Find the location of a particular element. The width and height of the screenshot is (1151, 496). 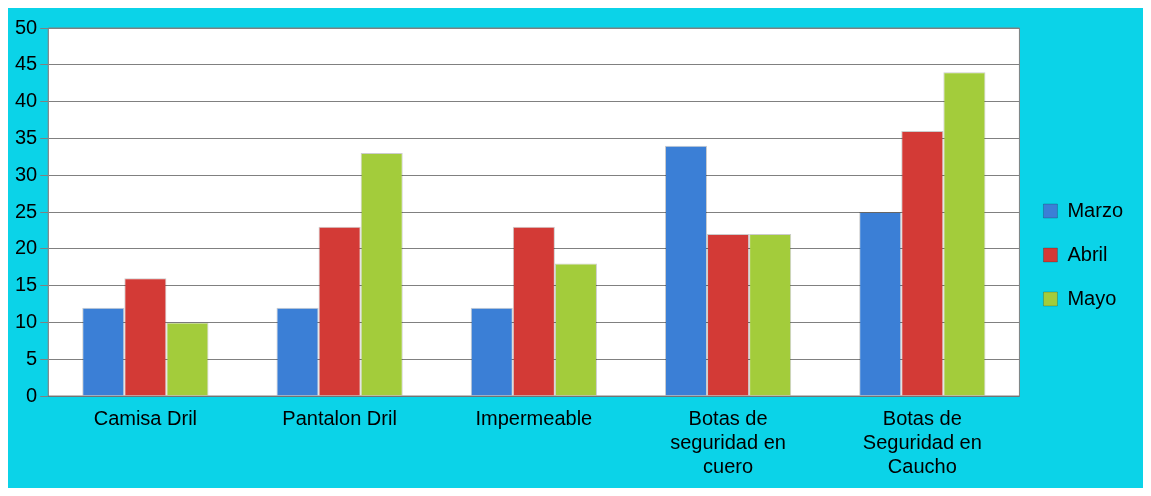

y-tick-label: 35 is located at coordinates (26, 136).